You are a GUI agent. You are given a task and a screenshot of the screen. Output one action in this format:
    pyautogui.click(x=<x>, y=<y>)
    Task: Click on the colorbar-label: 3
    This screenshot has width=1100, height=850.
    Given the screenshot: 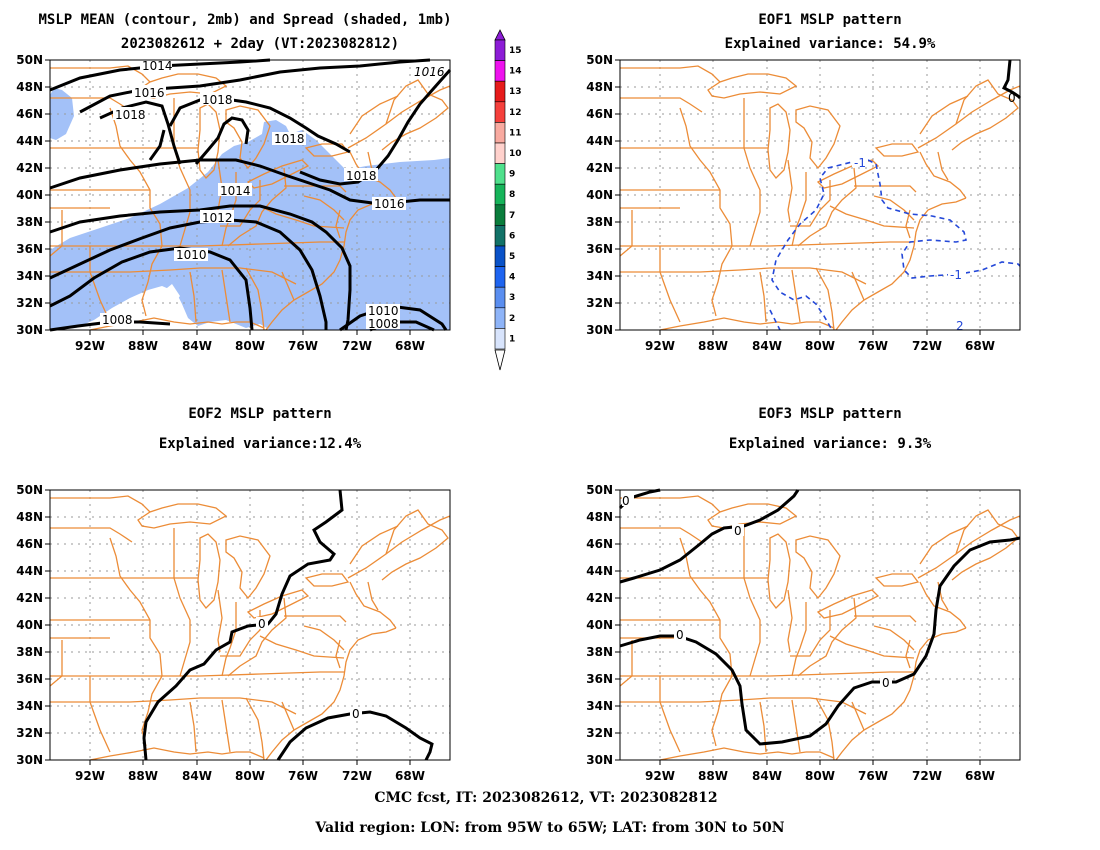 What is the action you would take?
    pyautogui.click(x=512, y=298)
    